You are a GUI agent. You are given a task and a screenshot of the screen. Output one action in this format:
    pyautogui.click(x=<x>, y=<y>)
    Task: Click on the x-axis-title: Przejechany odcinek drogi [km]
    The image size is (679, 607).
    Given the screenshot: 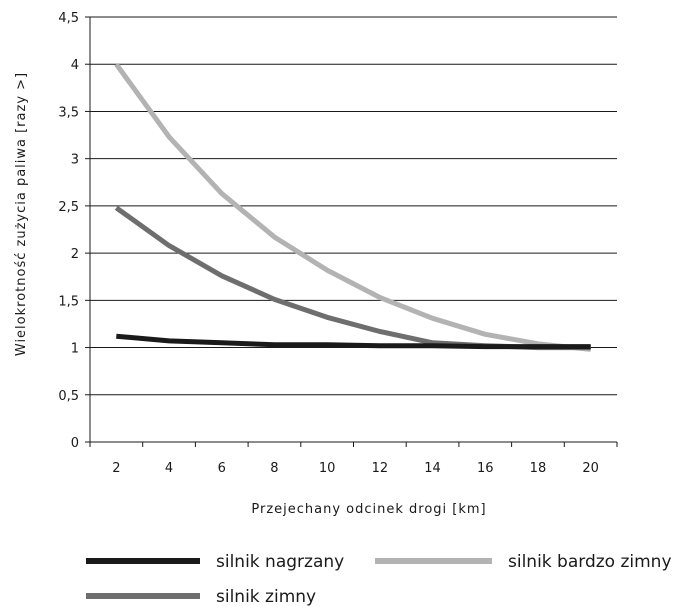 What is the action you would take?
    pyautogui.click(x=368, y=509)
    